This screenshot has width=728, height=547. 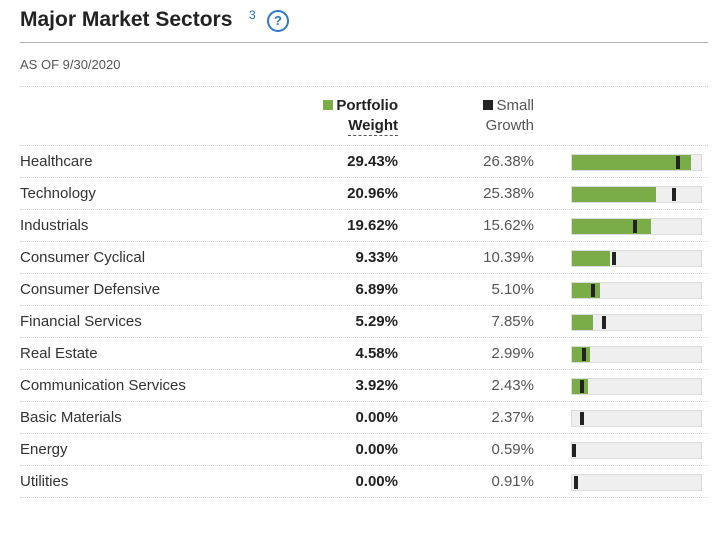 I want to click on portfolio-weight-label: 3.92%, so click(x=376, y=385).